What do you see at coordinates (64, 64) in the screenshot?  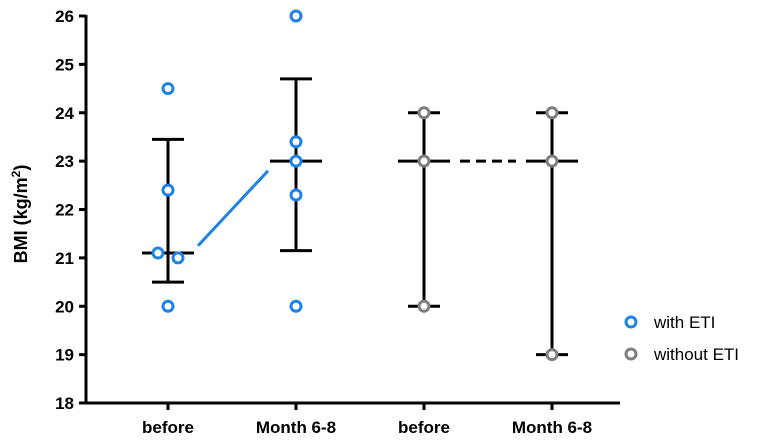 I see `y-tick-label: 25` at bounding box center [64, 64].